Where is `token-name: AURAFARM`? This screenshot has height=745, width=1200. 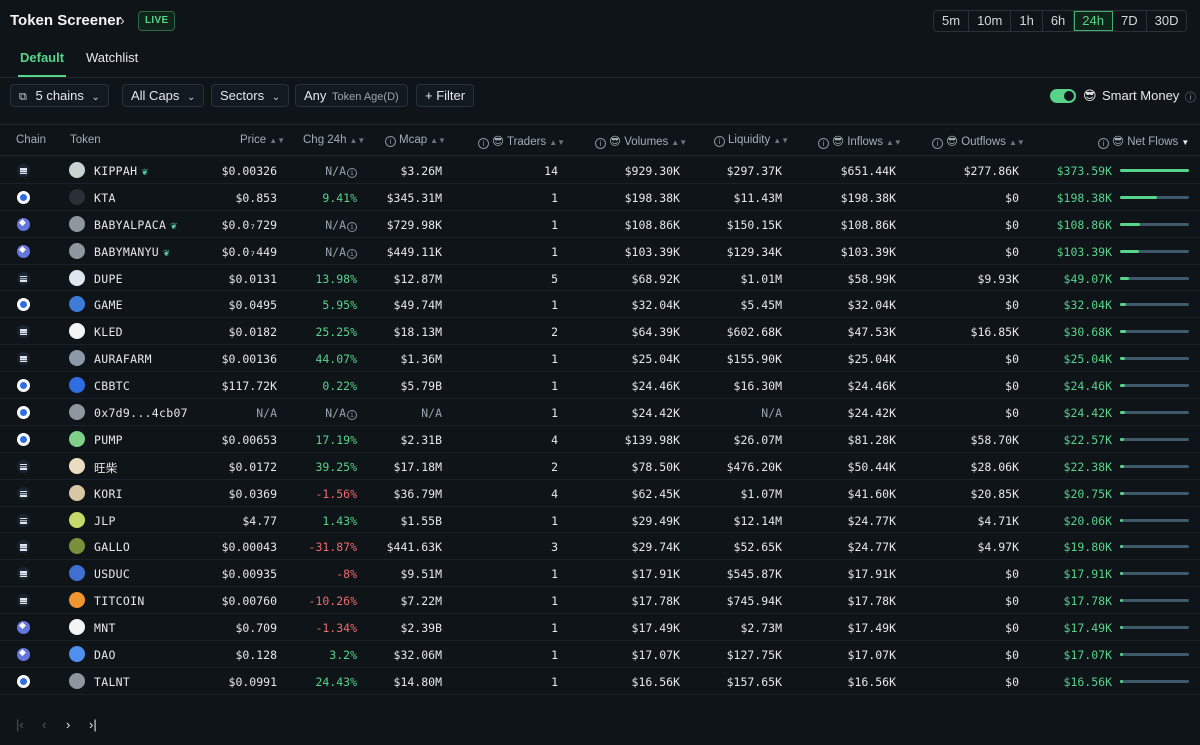
token-name: AURAFARM is located at coordinates (123, 359).